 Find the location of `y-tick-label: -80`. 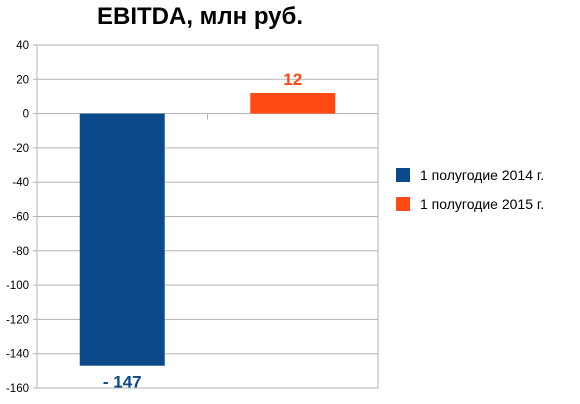

y-tick-label: -80 is located at coordinates (20, 252).